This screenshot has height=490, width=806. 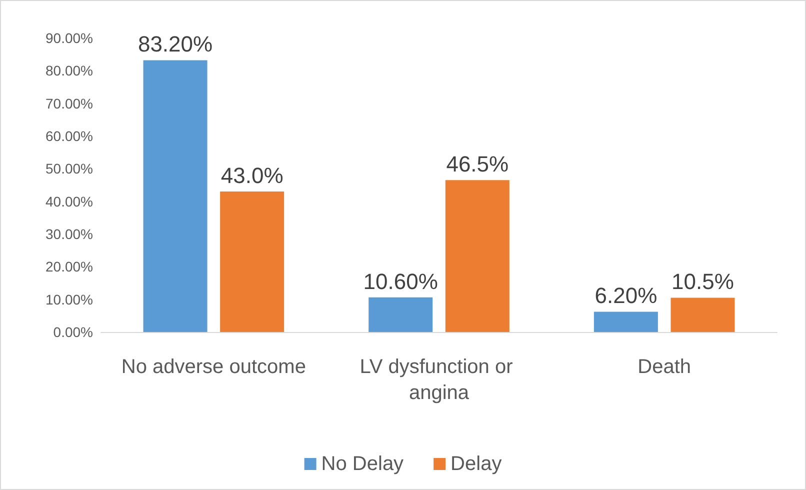 What do you see at coordinates (252, 175) in the screenshot?
I see `data-label: 43.0%` at bounding box center [252, 175].